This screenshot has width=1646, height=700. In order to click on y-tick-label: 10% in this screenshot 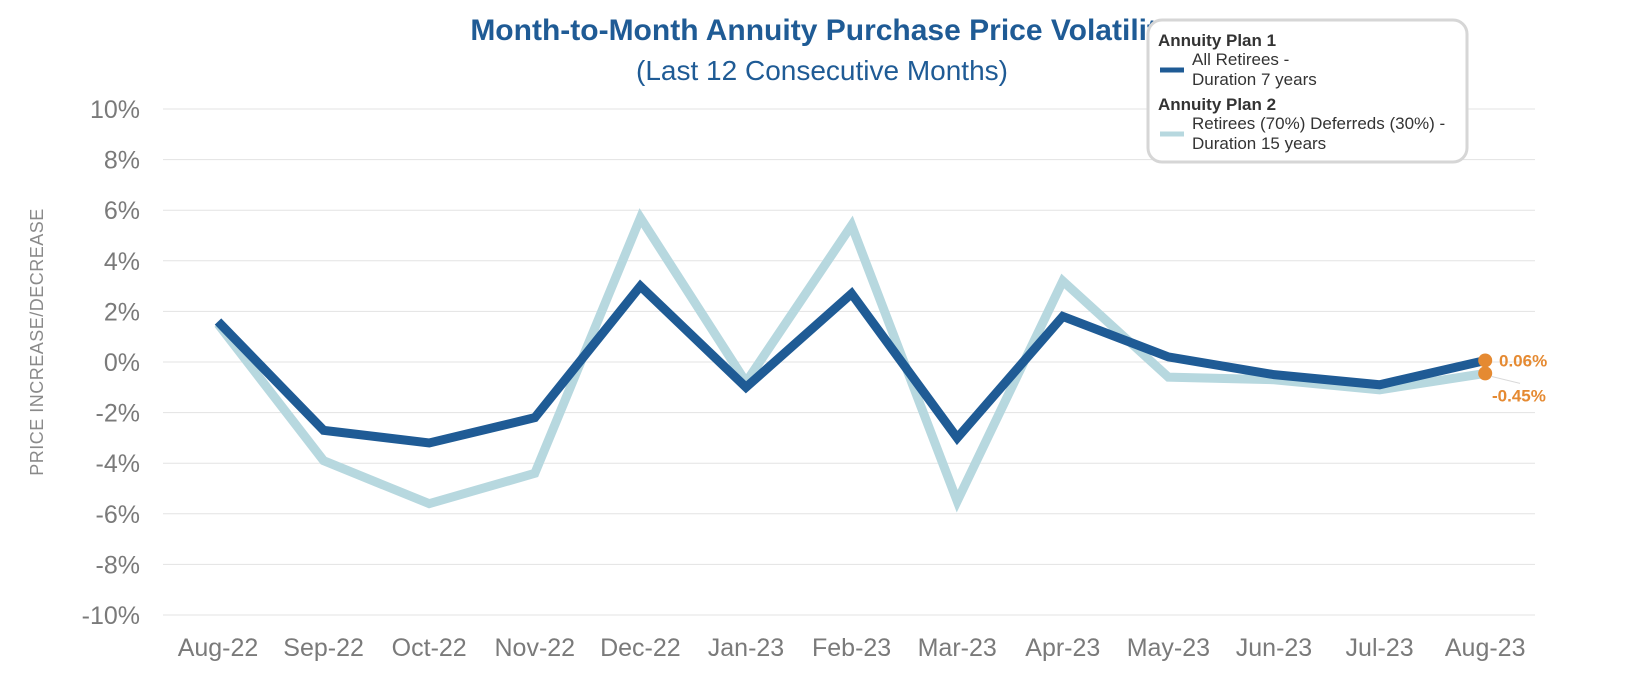, I will do `click(115, 110)`.